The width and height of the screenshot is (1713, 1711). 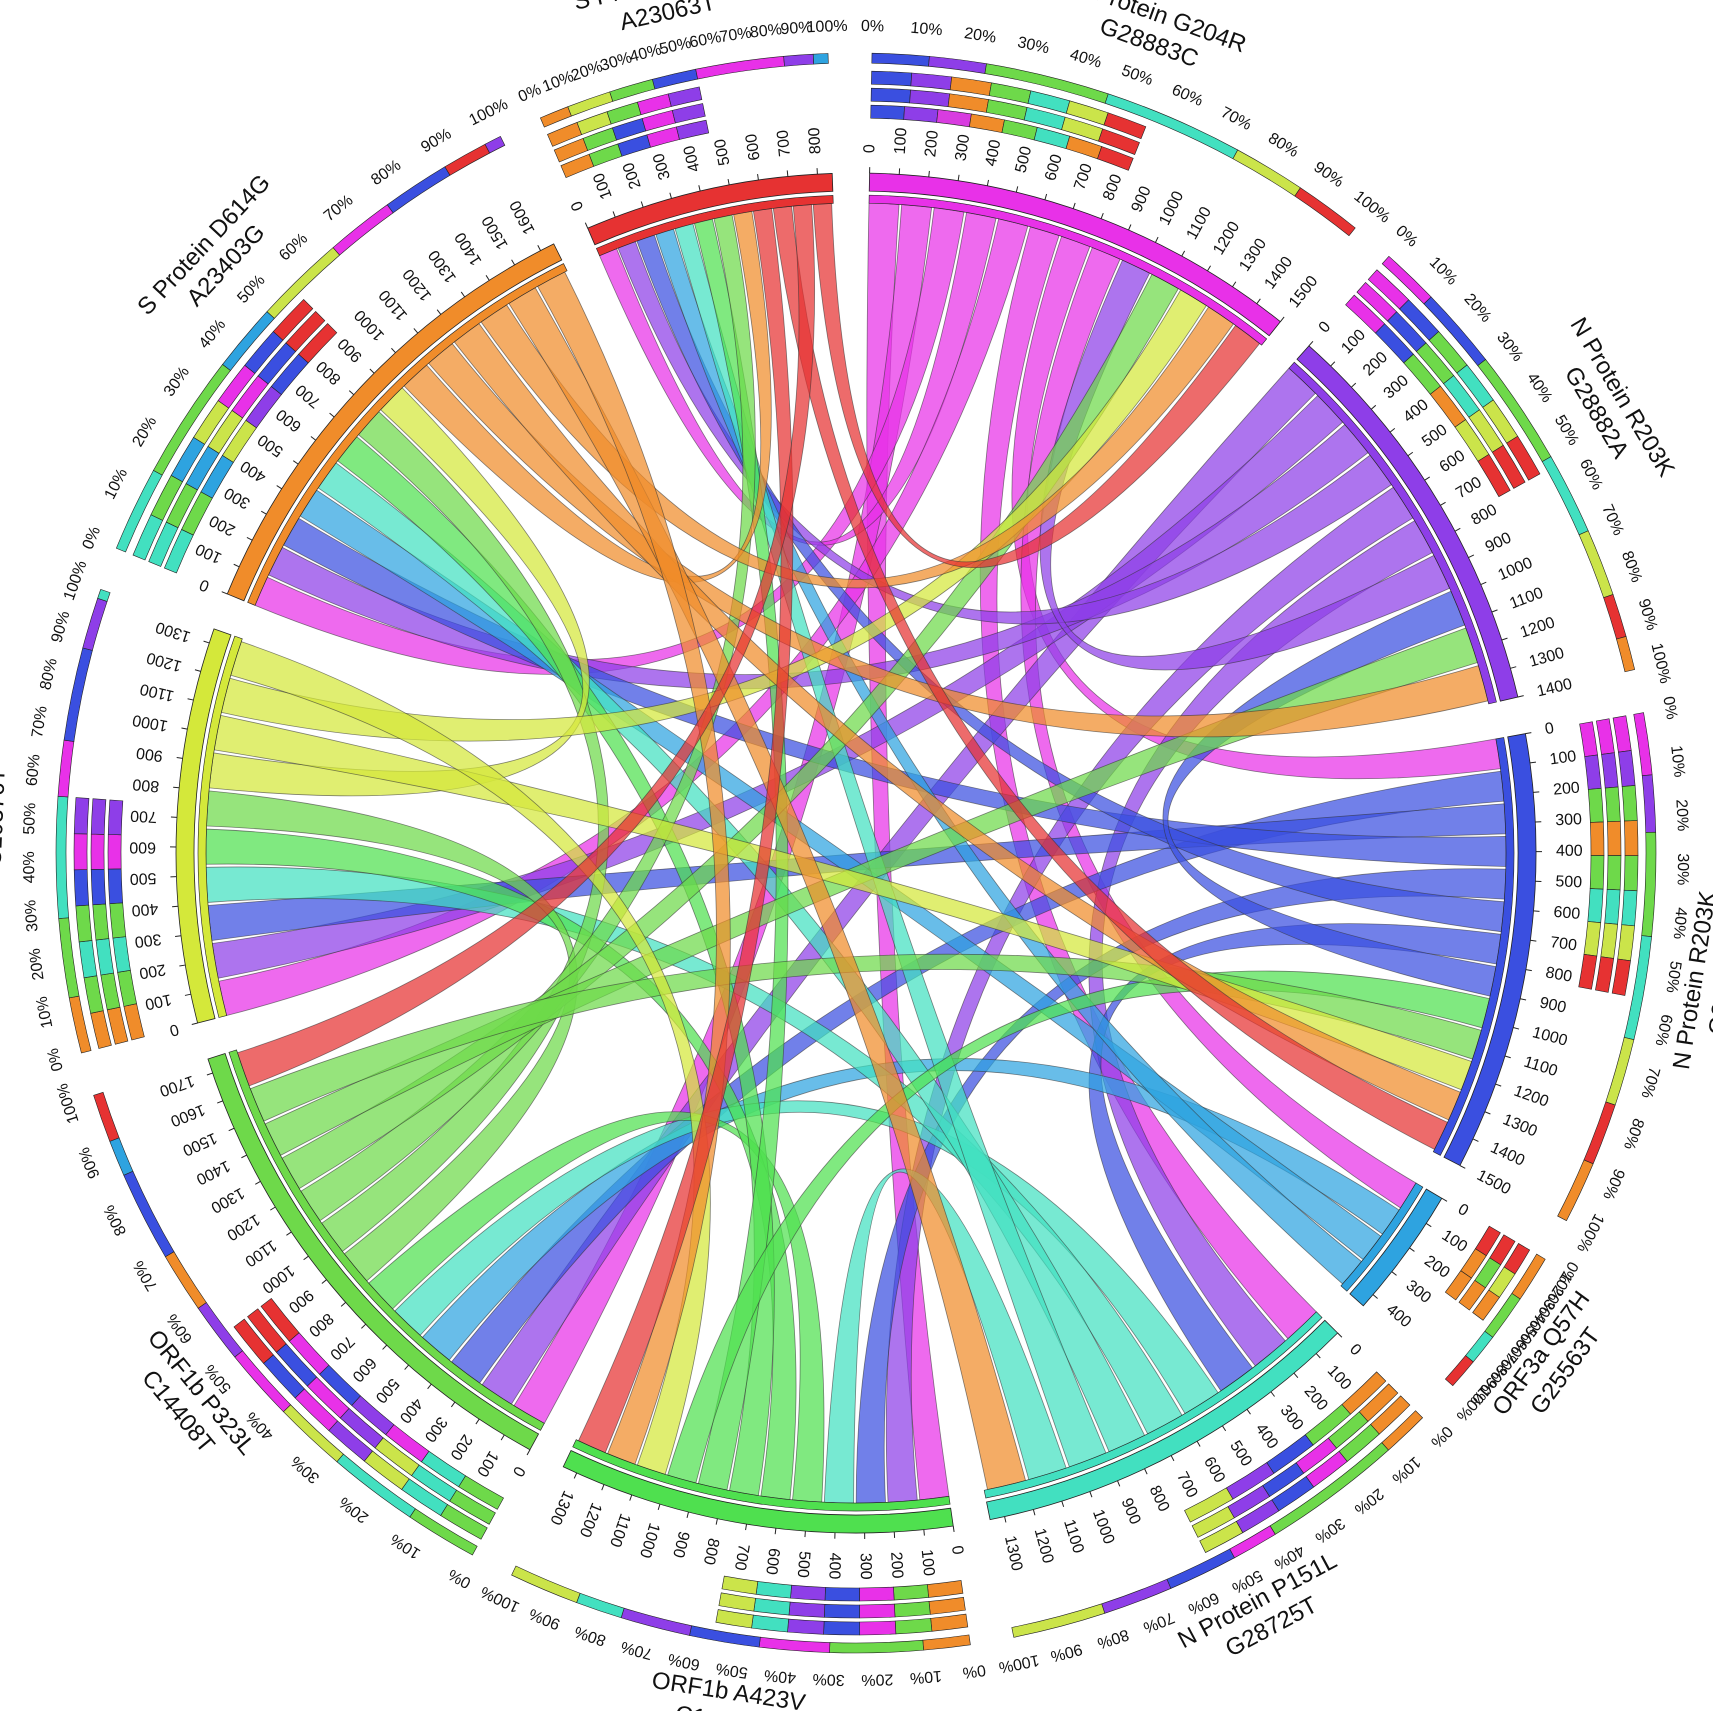 I want to click on tick-label-n204-100: 100, so click(x=901, y=141).